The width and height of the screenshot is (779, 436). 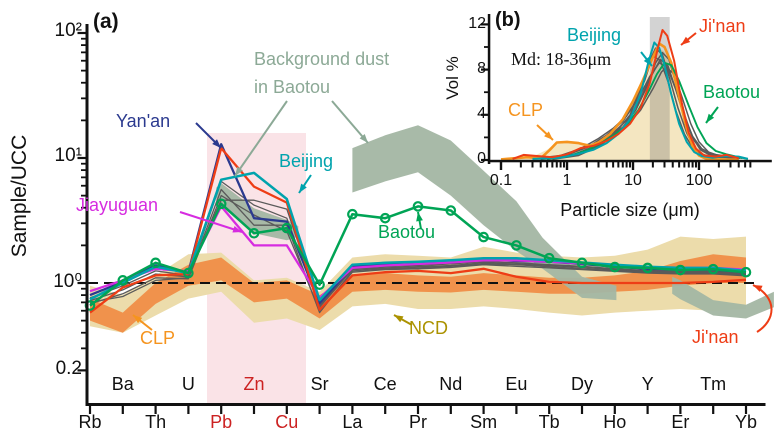 I want to click on y-tick-label-0p2: 0.2, so click(x=68, y=368).